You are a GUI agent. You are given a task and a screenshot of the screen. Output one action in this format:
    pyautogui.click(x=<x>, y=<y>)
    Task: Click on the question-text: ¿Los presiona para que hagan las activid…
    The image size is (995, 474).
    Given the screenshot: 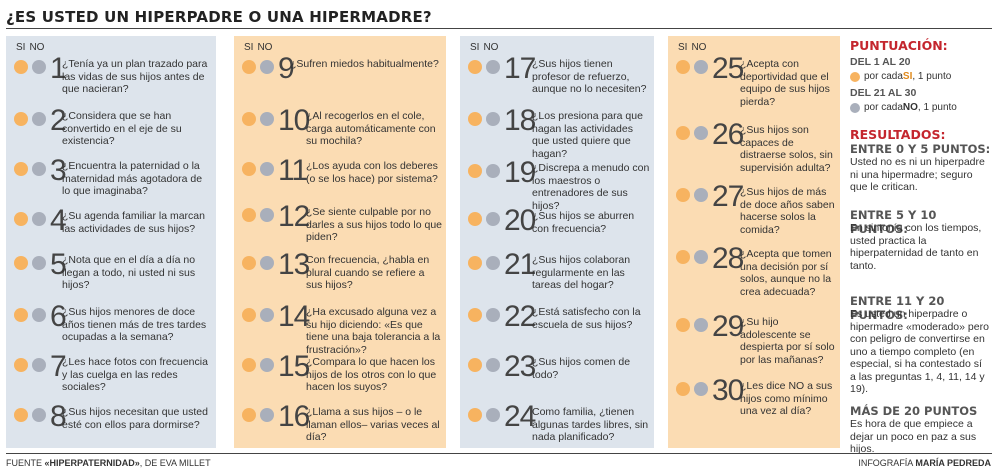 What is the action you would take?
    pyautogui.click(x=587, y=135)
    